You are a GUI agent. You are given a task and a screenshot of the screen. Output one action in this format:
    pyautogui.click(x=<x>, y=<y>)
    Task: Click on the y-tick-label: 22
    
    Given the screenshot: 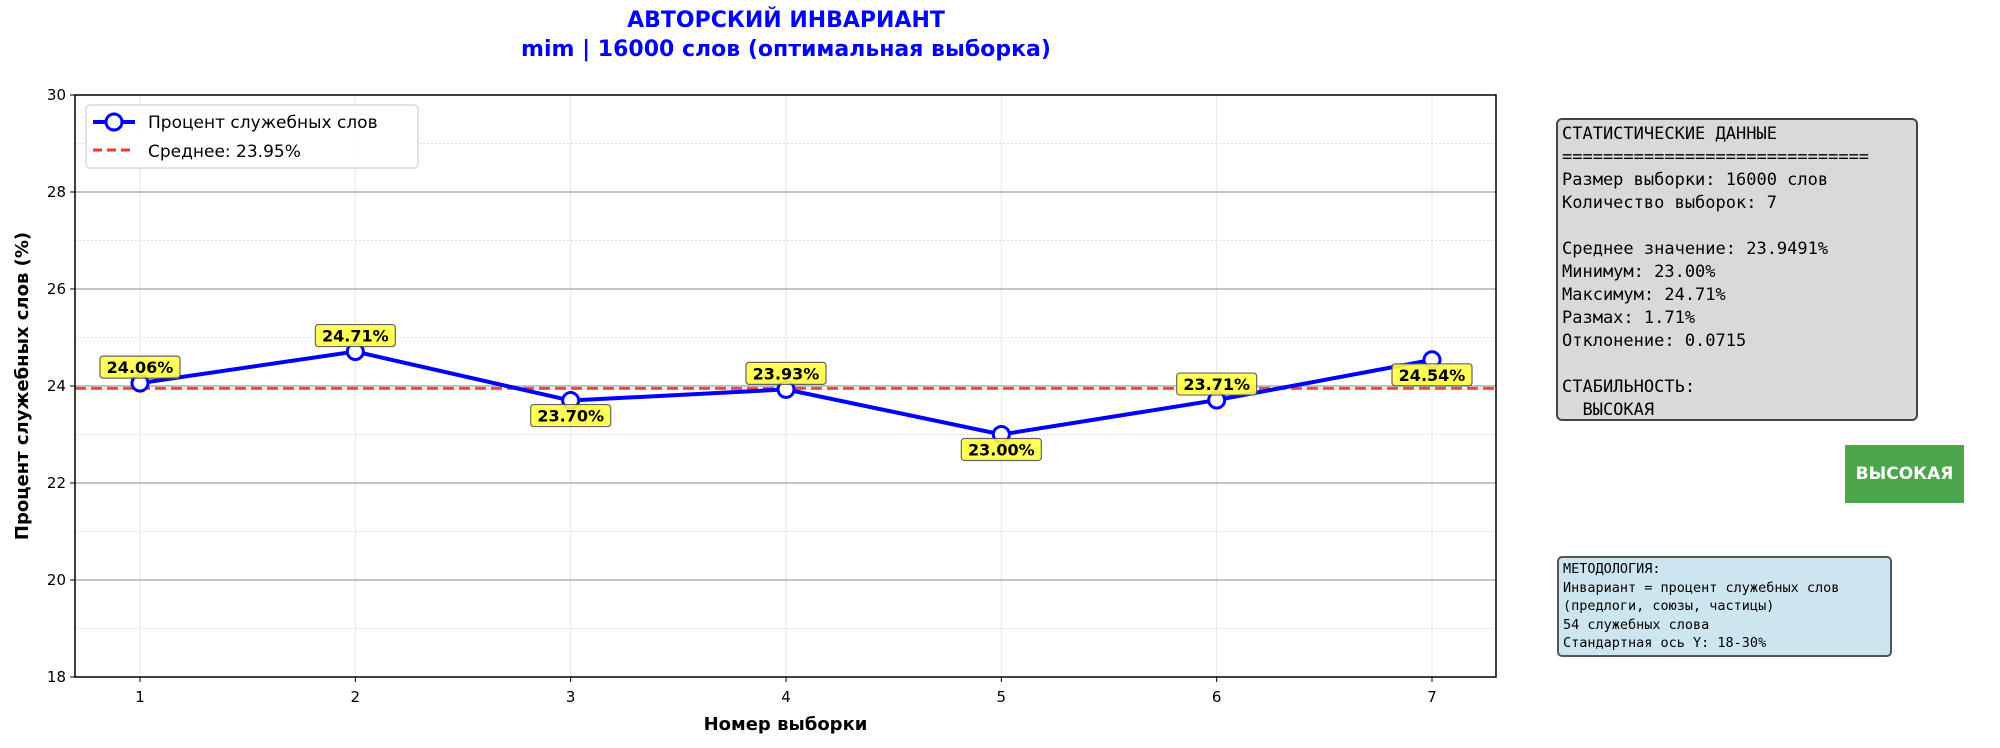 What is the action you would take?
    pyautogui.click(x=56, y=483)
    